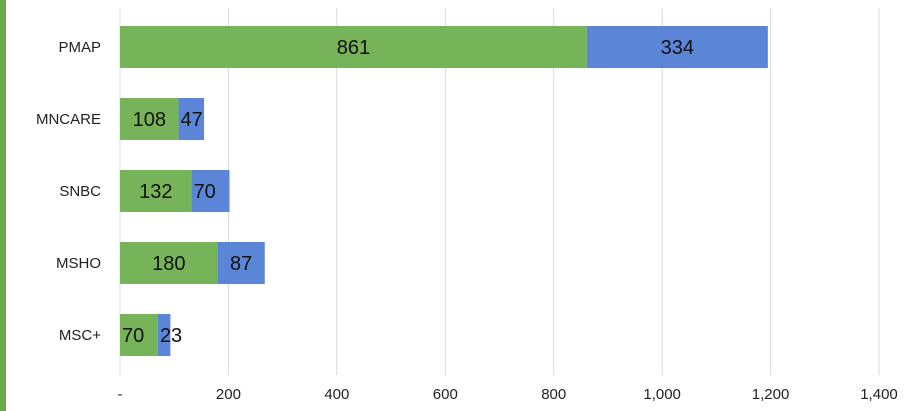 Image resolution: width=907 pixels, height=411 pixels. I want to click on data-label: 132, so click(155, 192).